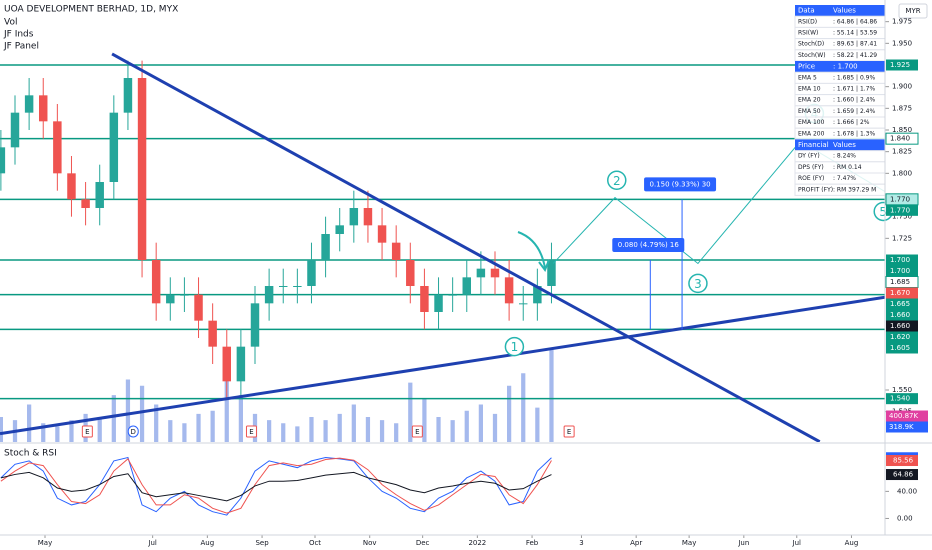 This screenshot has width=932, height=550. What do you see at coordinates (262, 543) in the screenshot?
I see `x-tick-label: Sep` at bounding box center [262, 543].